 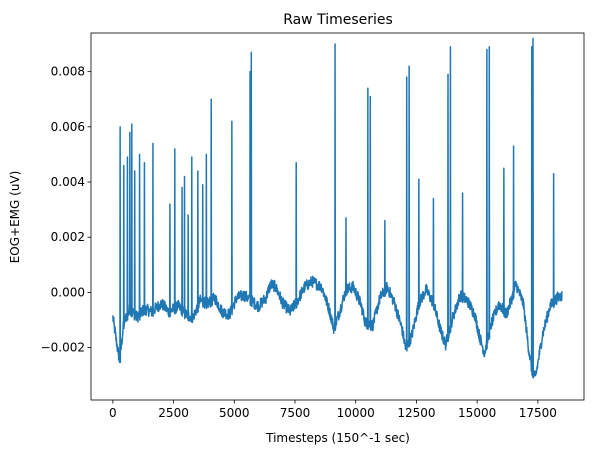 I want to click on y-axis-label: EOG+EMG (uV), so click(x=15, y=217).